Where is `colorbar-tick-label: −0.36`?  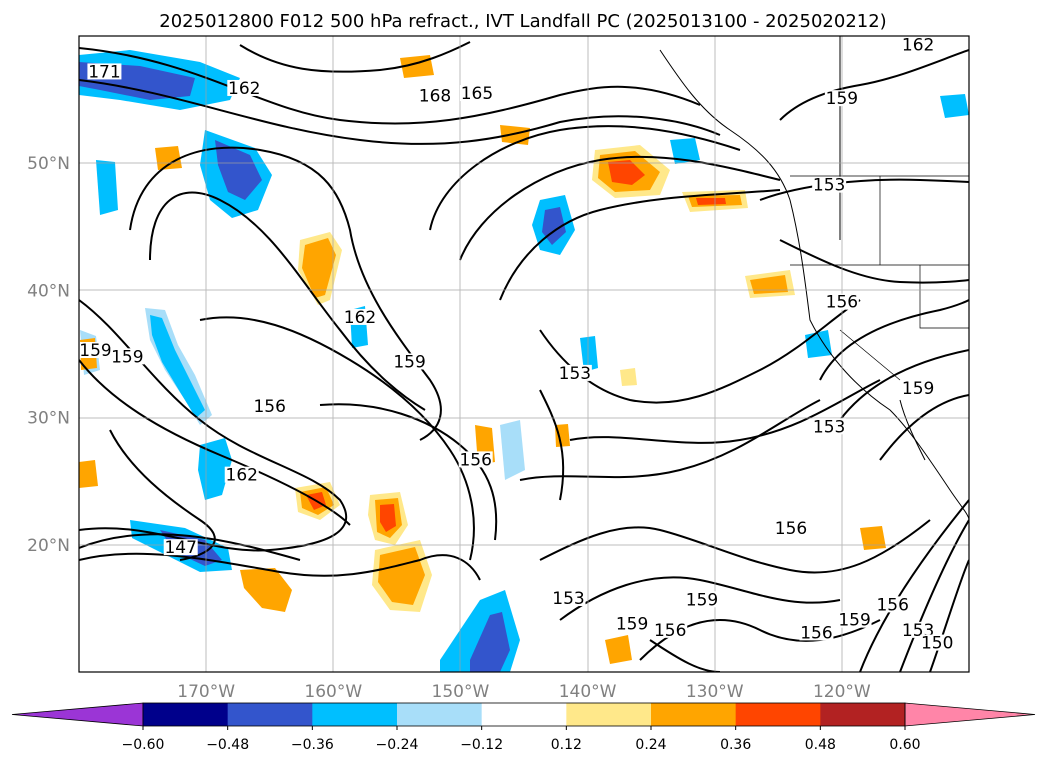
colorbar-tick-label: −0.36 is located at coordinates (312, 745).